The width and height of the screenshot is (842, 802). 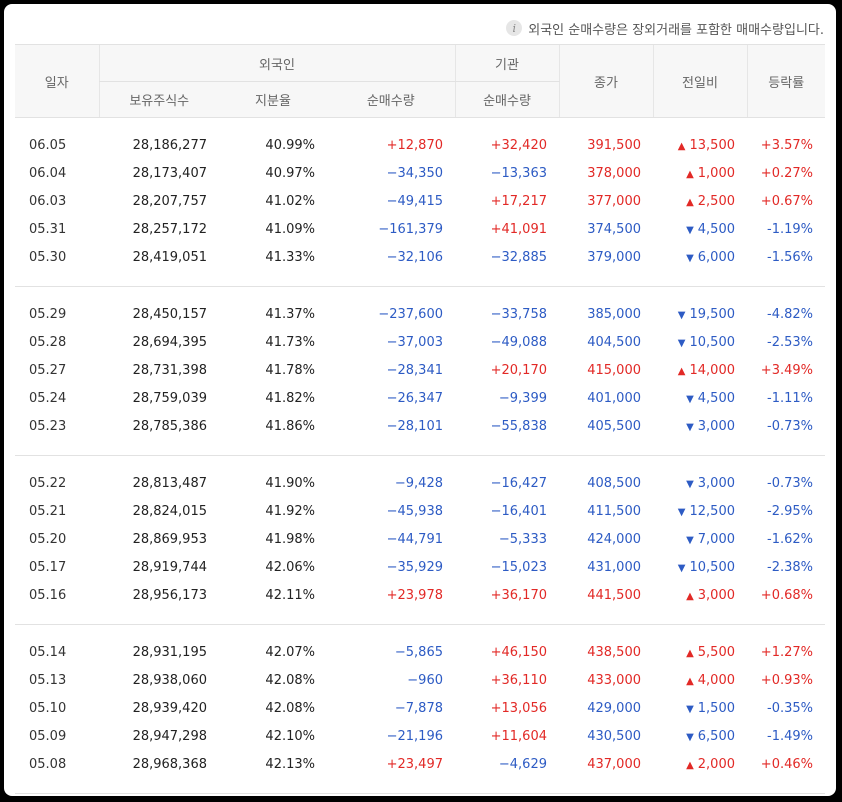 What do you see at coordinates (414, 201) in the screenshot?
I see `cell-foreign-net: −49,415` at bounding box center [414, 201].